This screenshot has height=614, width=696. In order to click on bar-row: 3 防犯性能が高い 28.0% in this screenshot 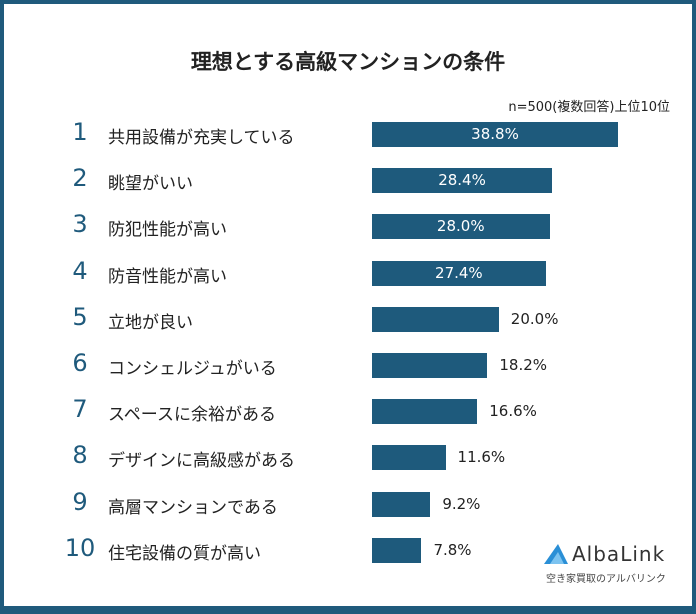, I will do `click(348, 225)`.